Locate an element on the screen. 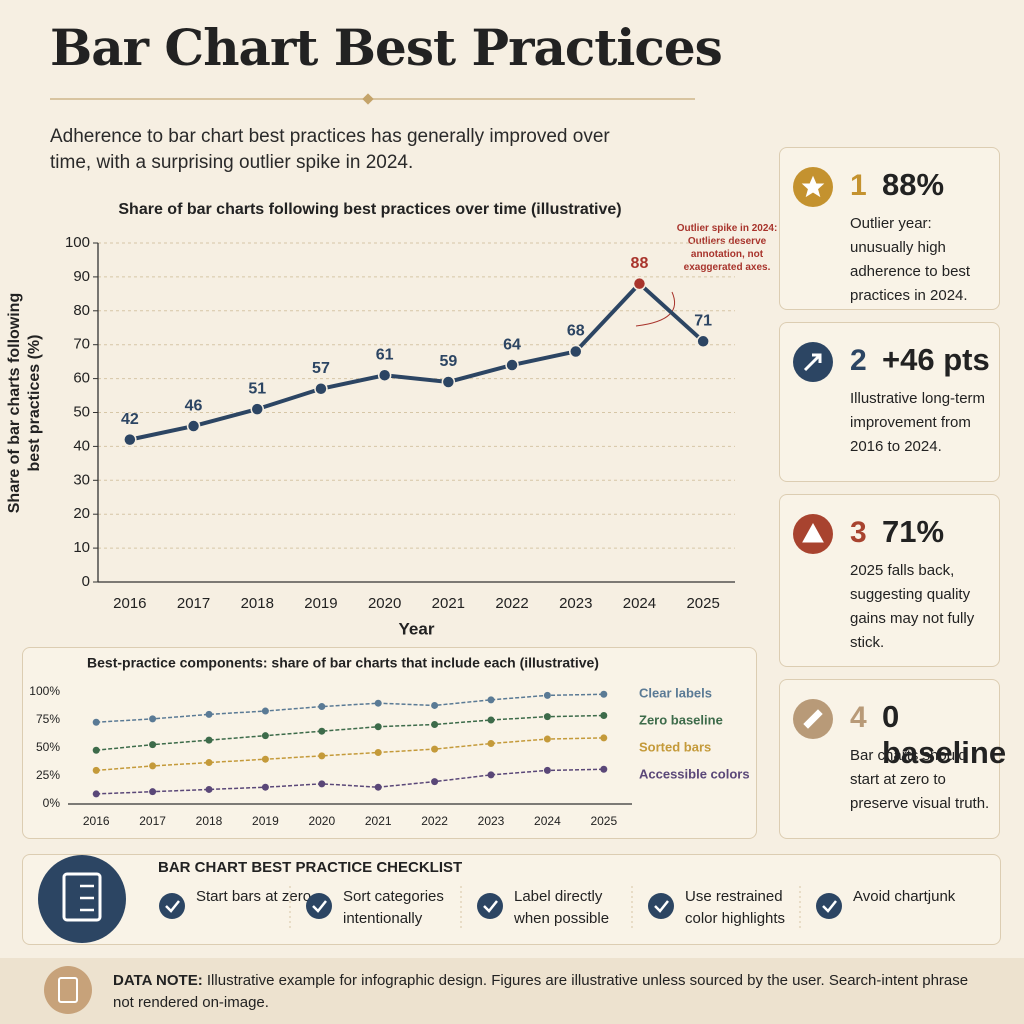 The image size is (1024, 1024). card-value: 71% is located at coordinates (913, 531).